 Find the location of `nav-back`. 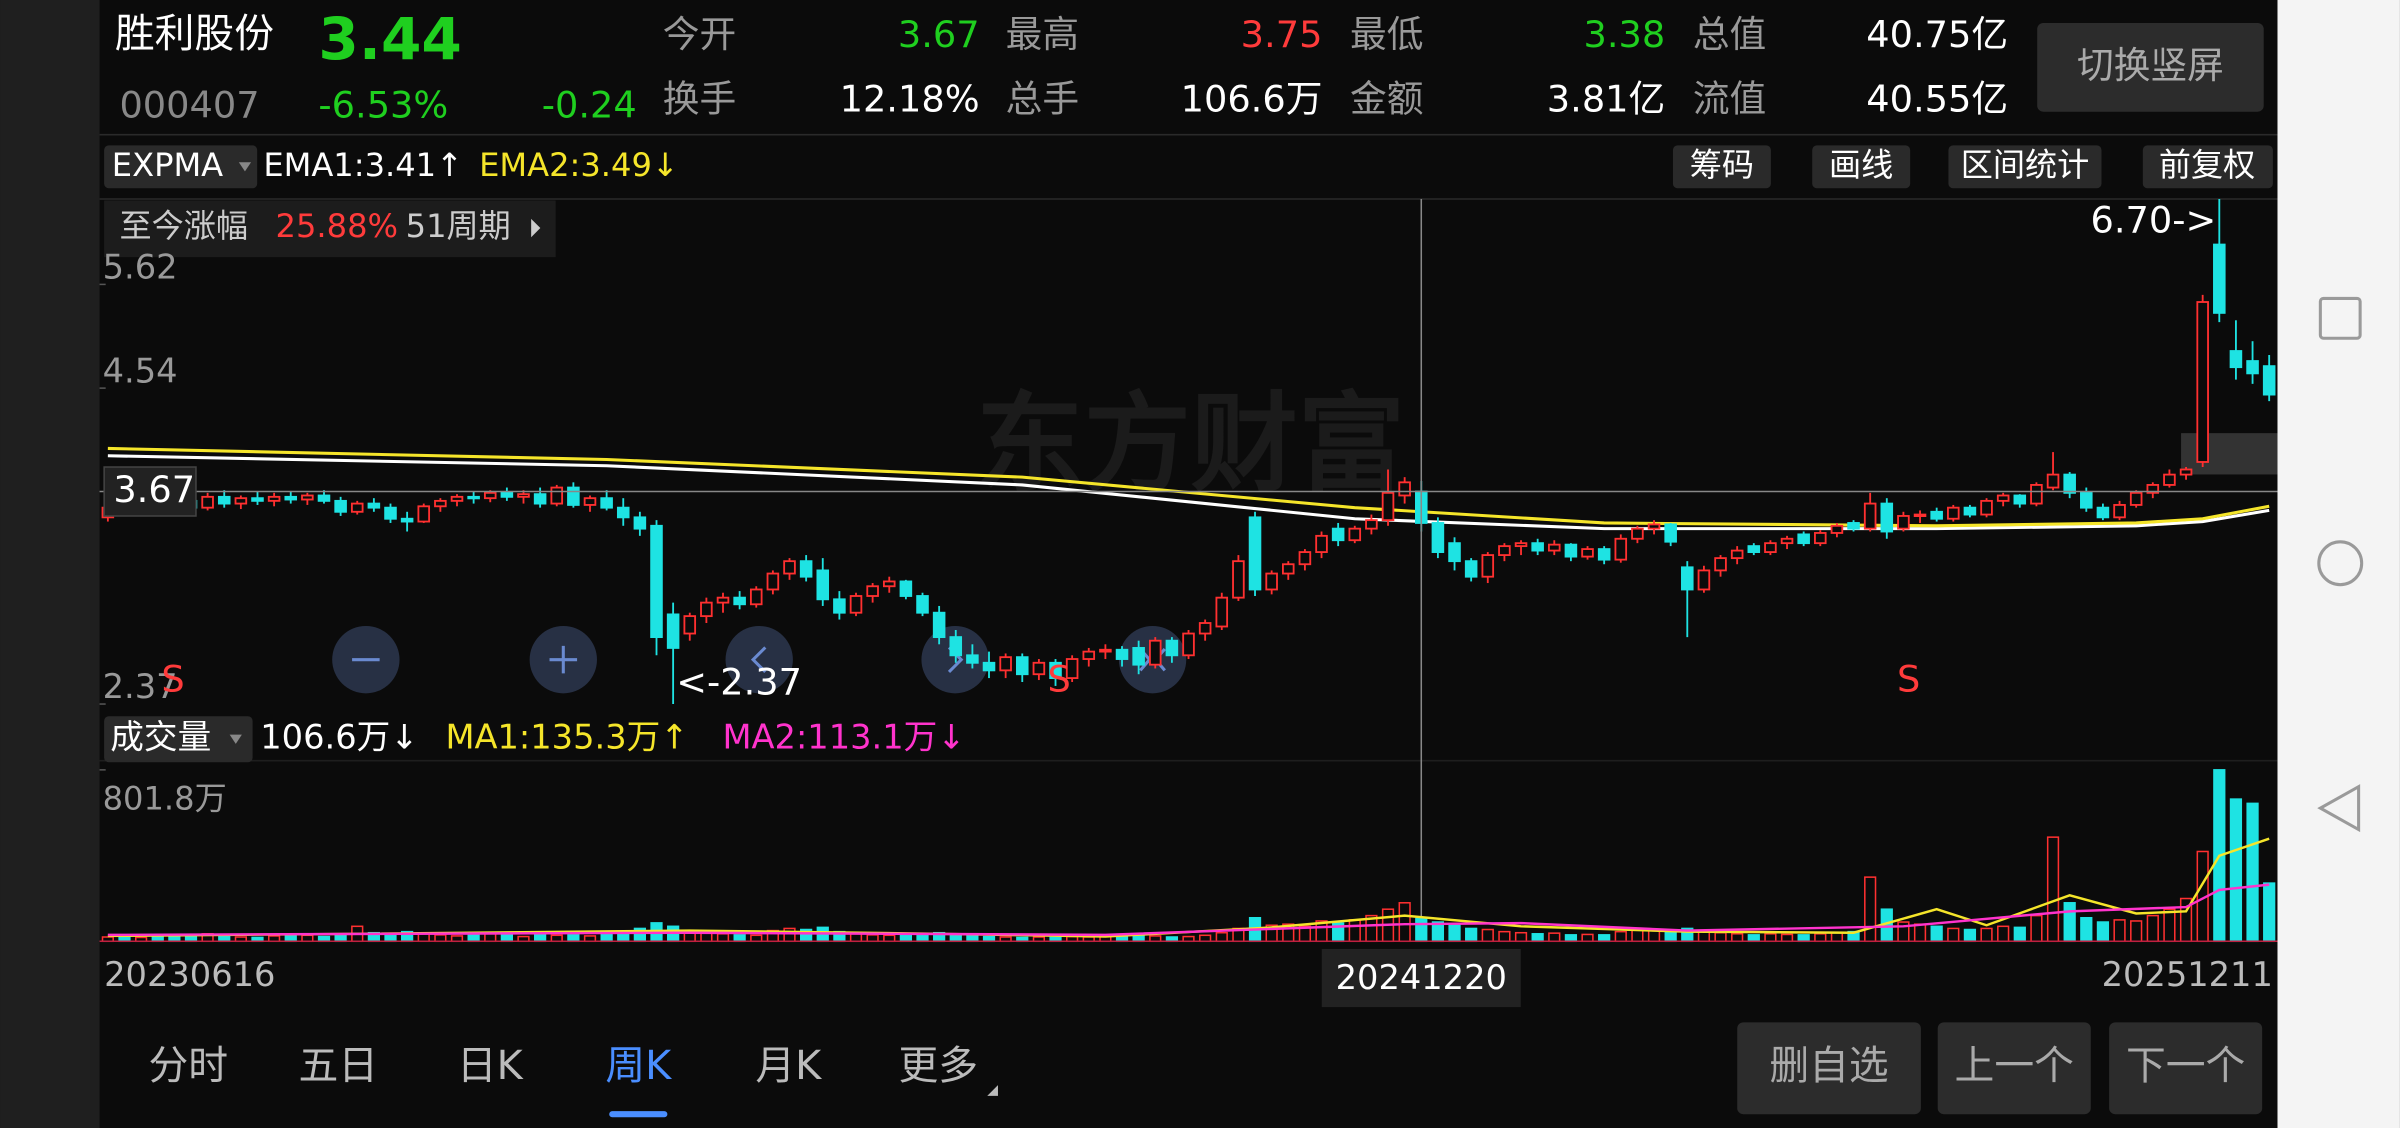

nav-back is located at coordinates (2339, 808).